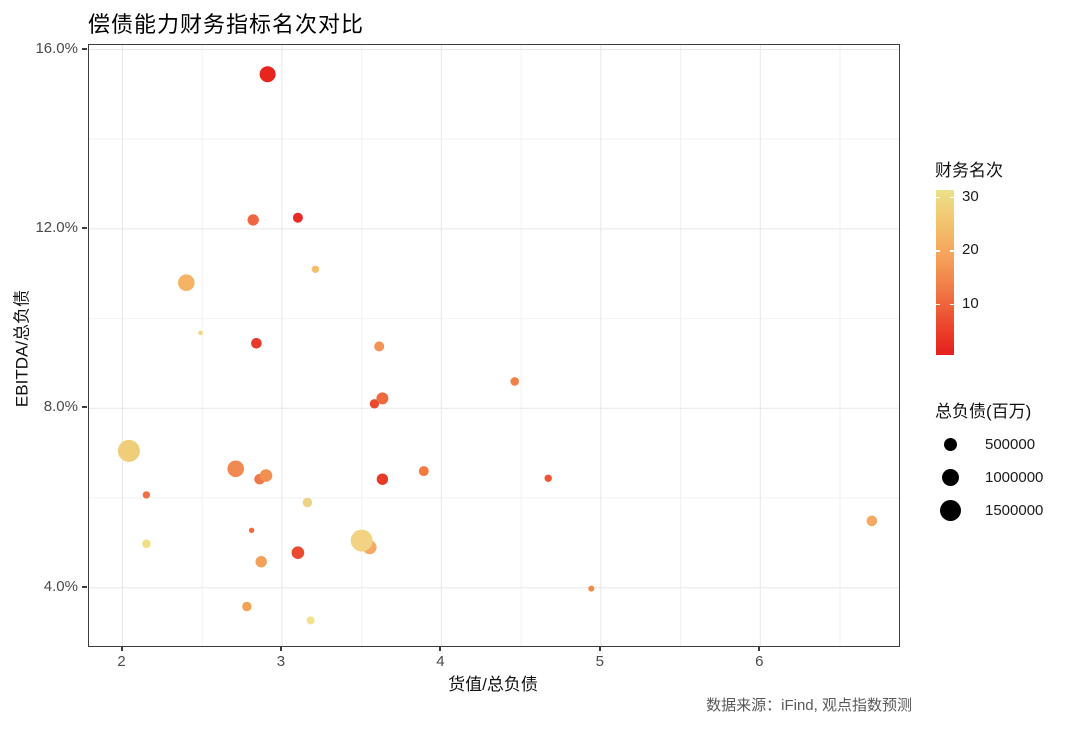 This screenshot has width=1080, height=729. What do you see at coordinates (1014, 477) in the screenshot?
I see `size-legend-label: 1000000` at bounding box center [1014, 477].